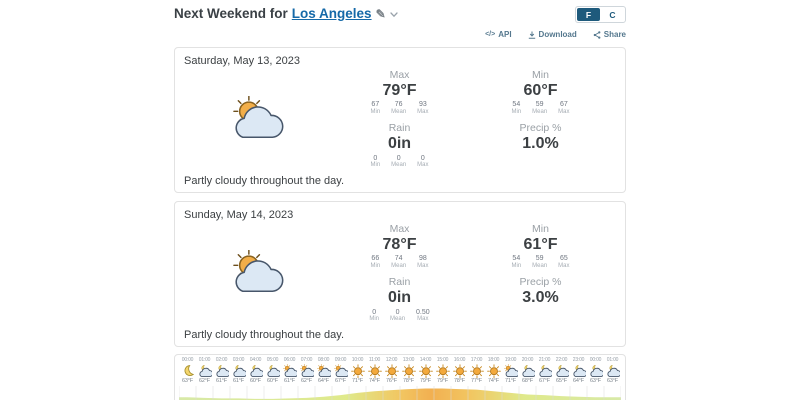 The image size is (800, 400). Describe the element at coordinates (331, 13) in the screenshot. I see `location-link: Los Angeles` at that location.